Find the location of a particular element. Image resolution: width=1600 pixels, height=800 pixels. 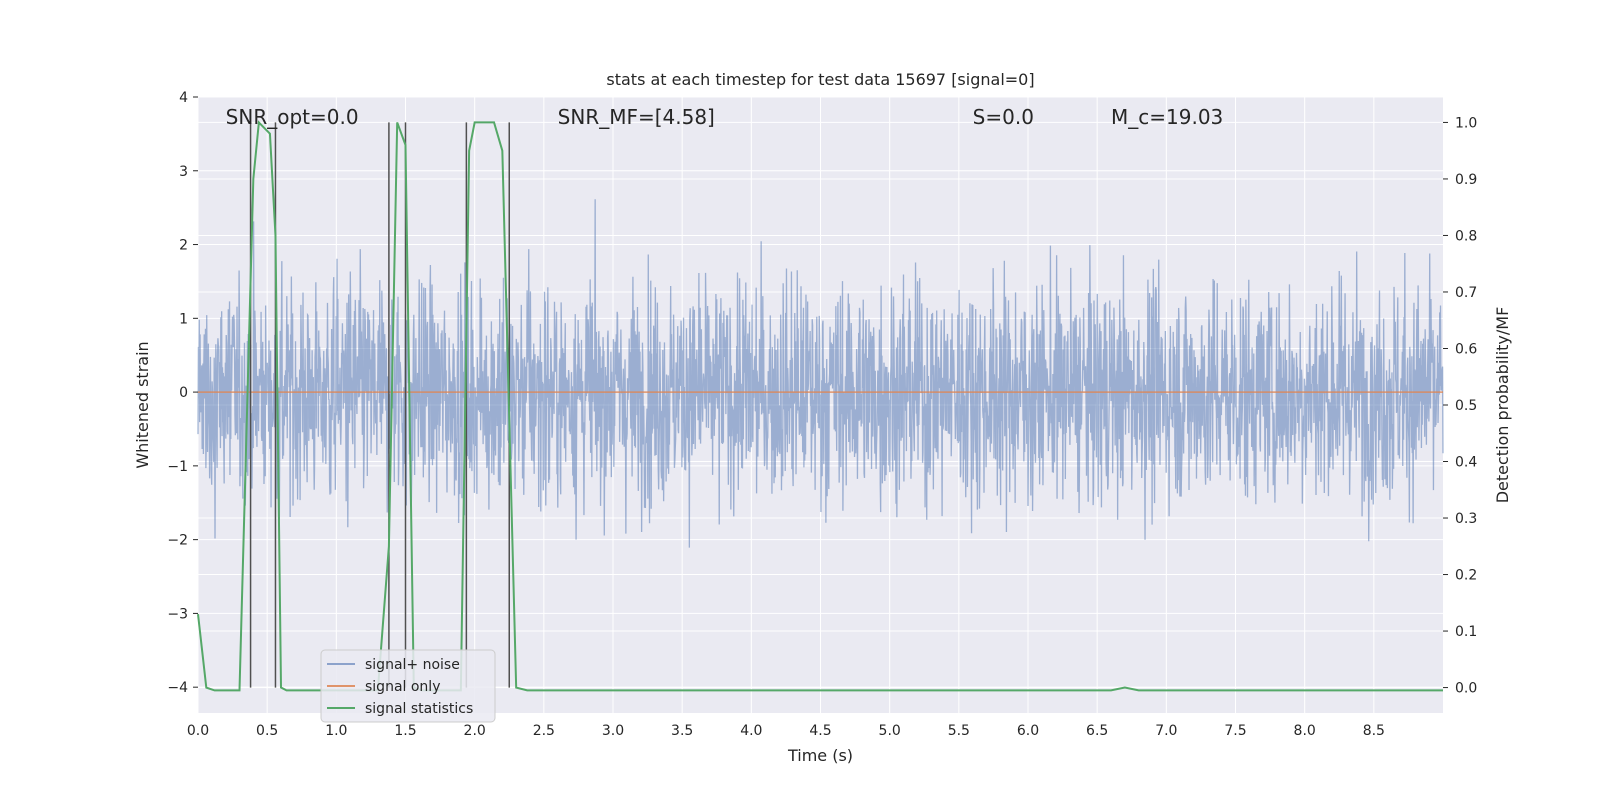

y-tick-label: 3 is located at coordinates (183, 172).